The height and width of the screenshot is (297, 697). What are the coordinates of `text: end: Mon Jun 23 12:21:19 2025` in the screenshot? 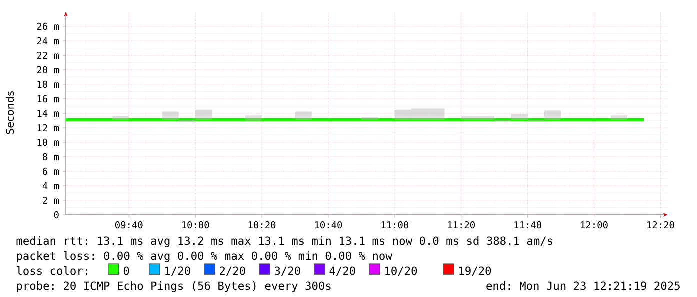 It's located at (583, 286).